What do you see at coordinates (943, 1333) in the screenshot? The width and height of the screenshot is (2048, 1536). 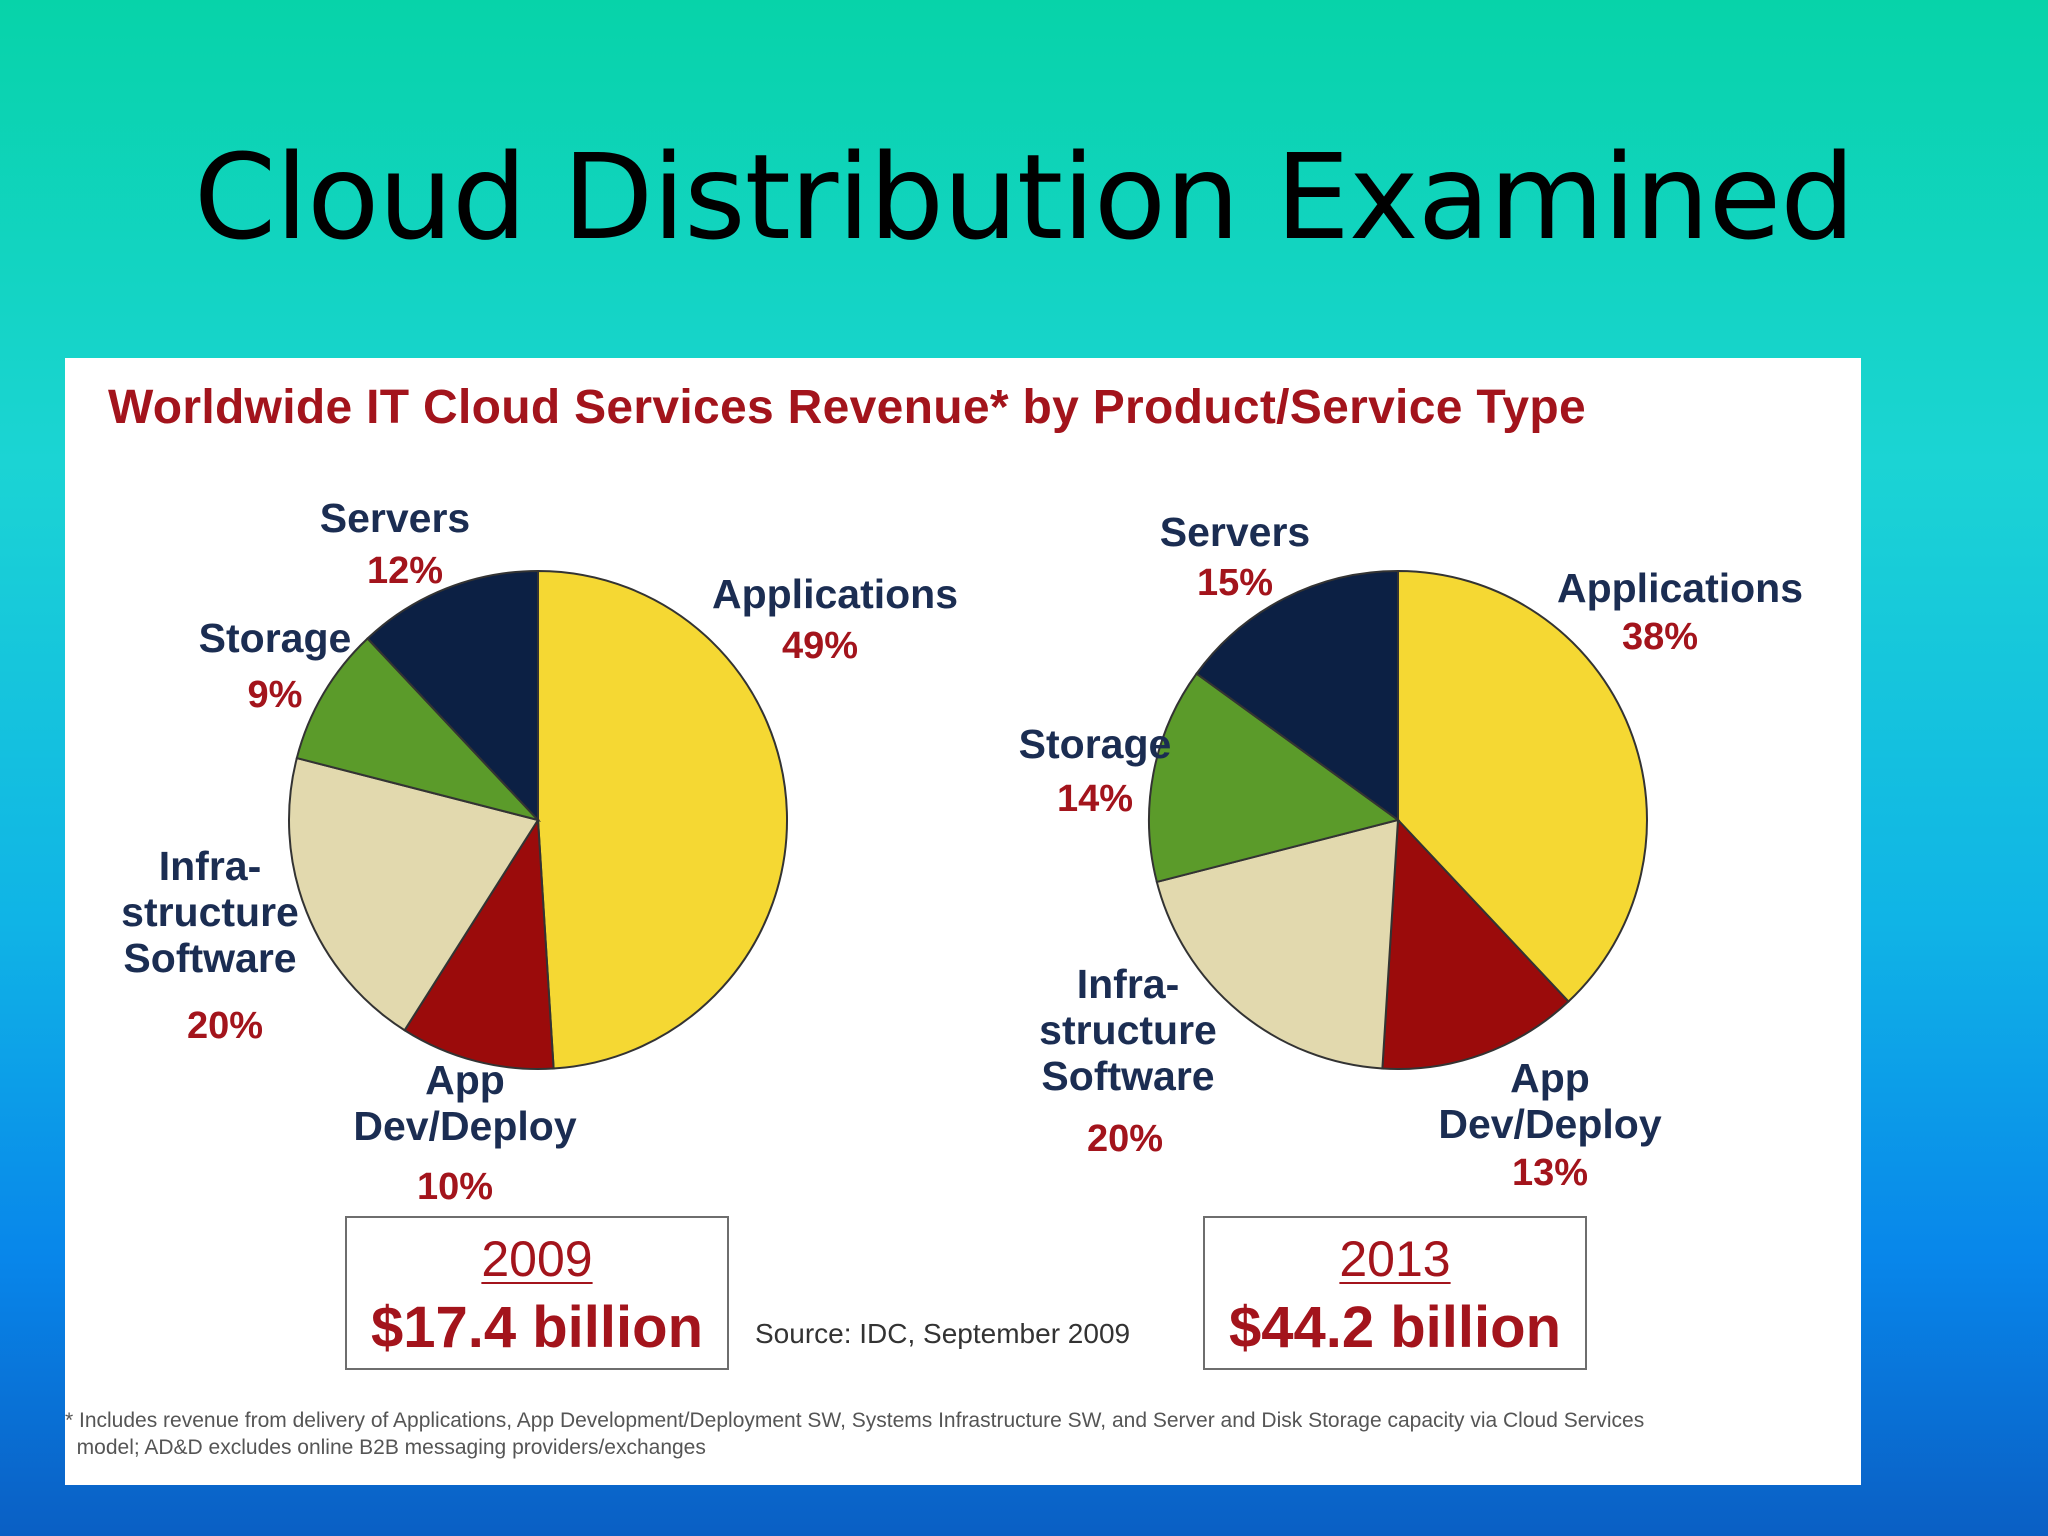 I see `source-note: Source: IDC, September 2009` at bounding box center [943, 1333].